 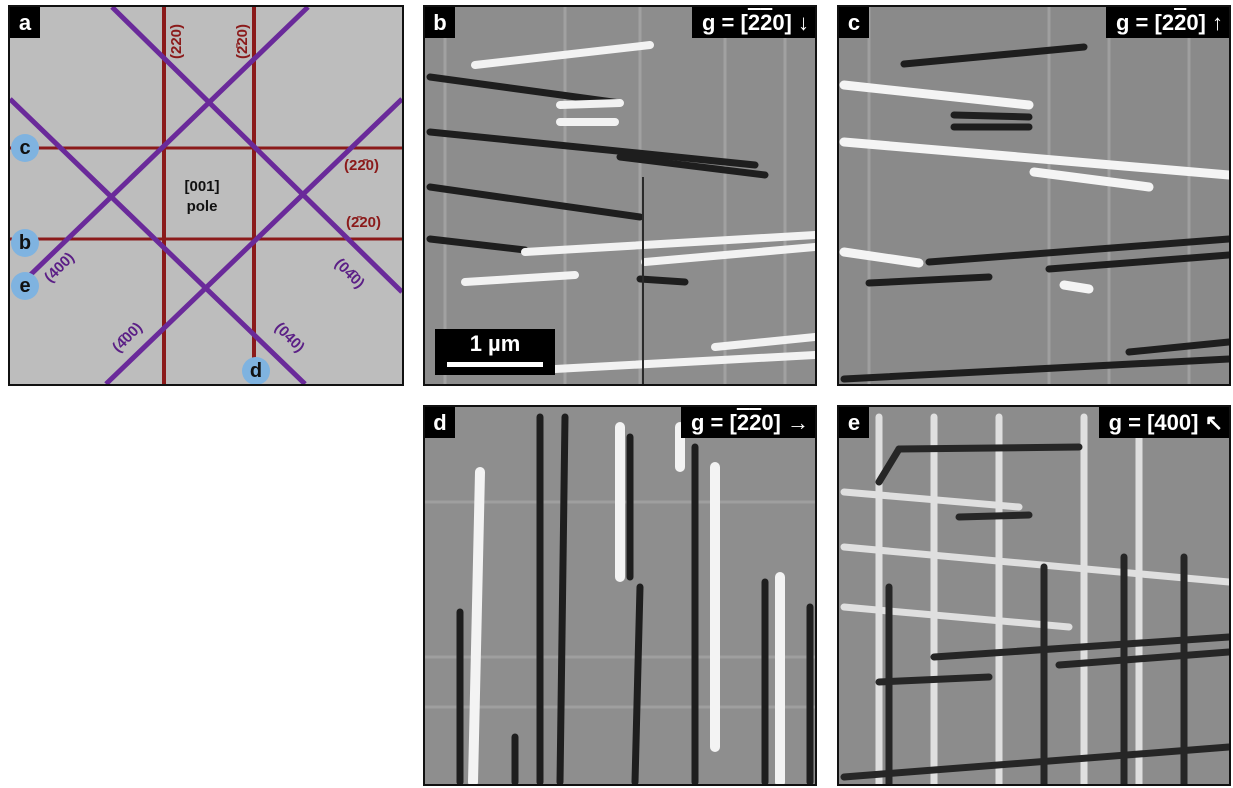 I want to click on g-vector-label: g = [220] →, so click(x=747, y=422).